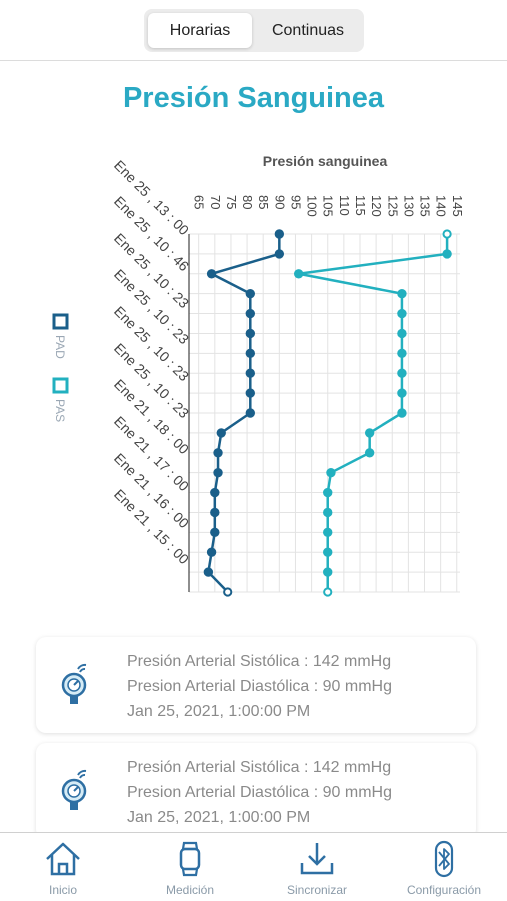  I want to click on x-tick-label: 135, so click(425, 206).